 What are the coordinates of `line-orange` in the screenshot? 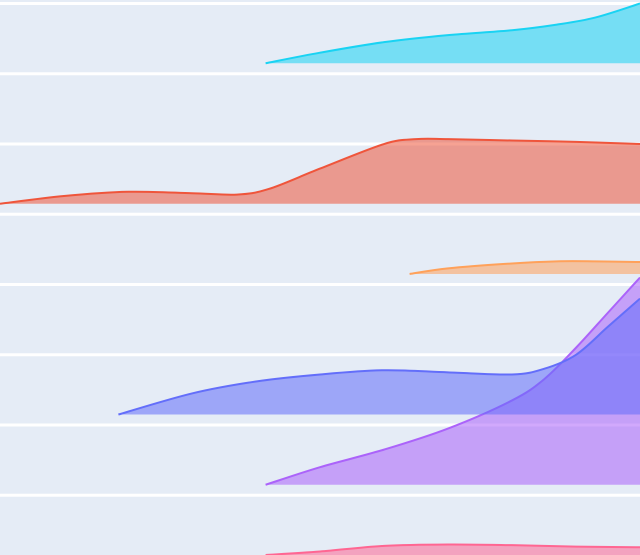 It's located at (524, 267).